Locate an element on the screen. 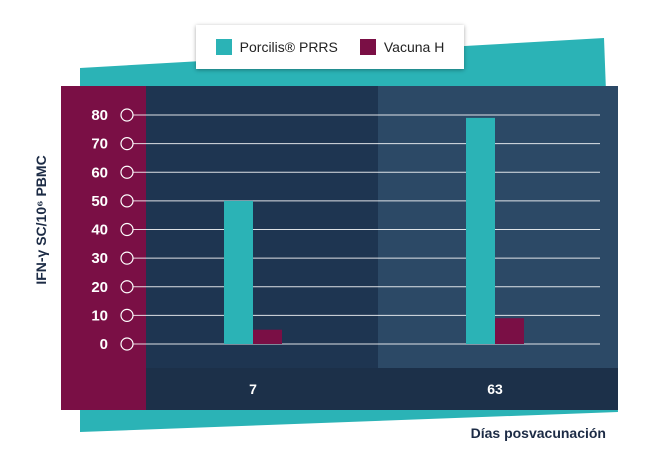 Image resolution: width=662 pixels, height=462 pixels. legend-label-porcilis: Porcilis® PRRS is located at coordinates (288, 47).